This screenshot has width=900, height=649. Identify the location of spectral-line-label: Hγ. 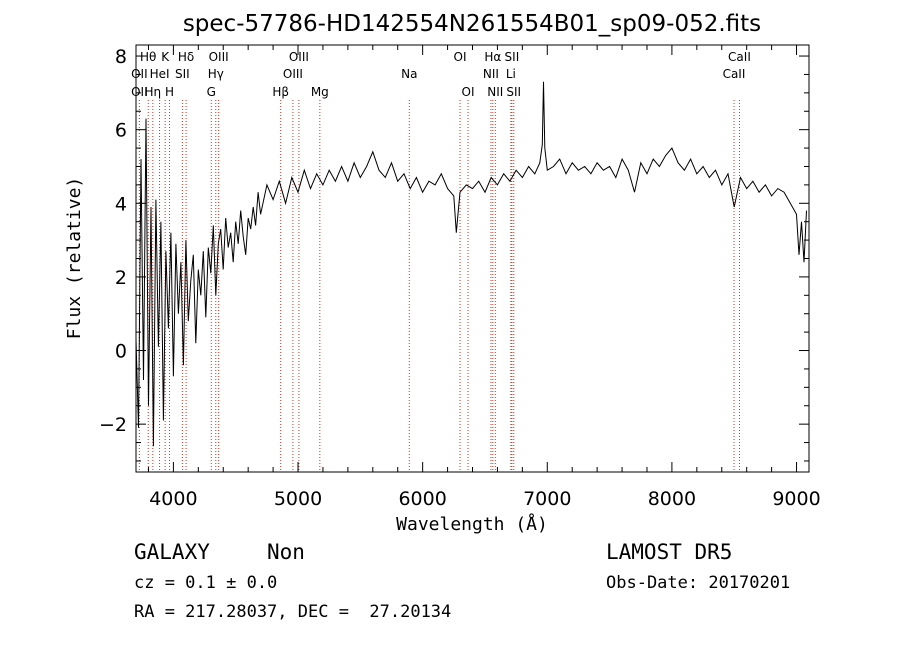
(216, 74).